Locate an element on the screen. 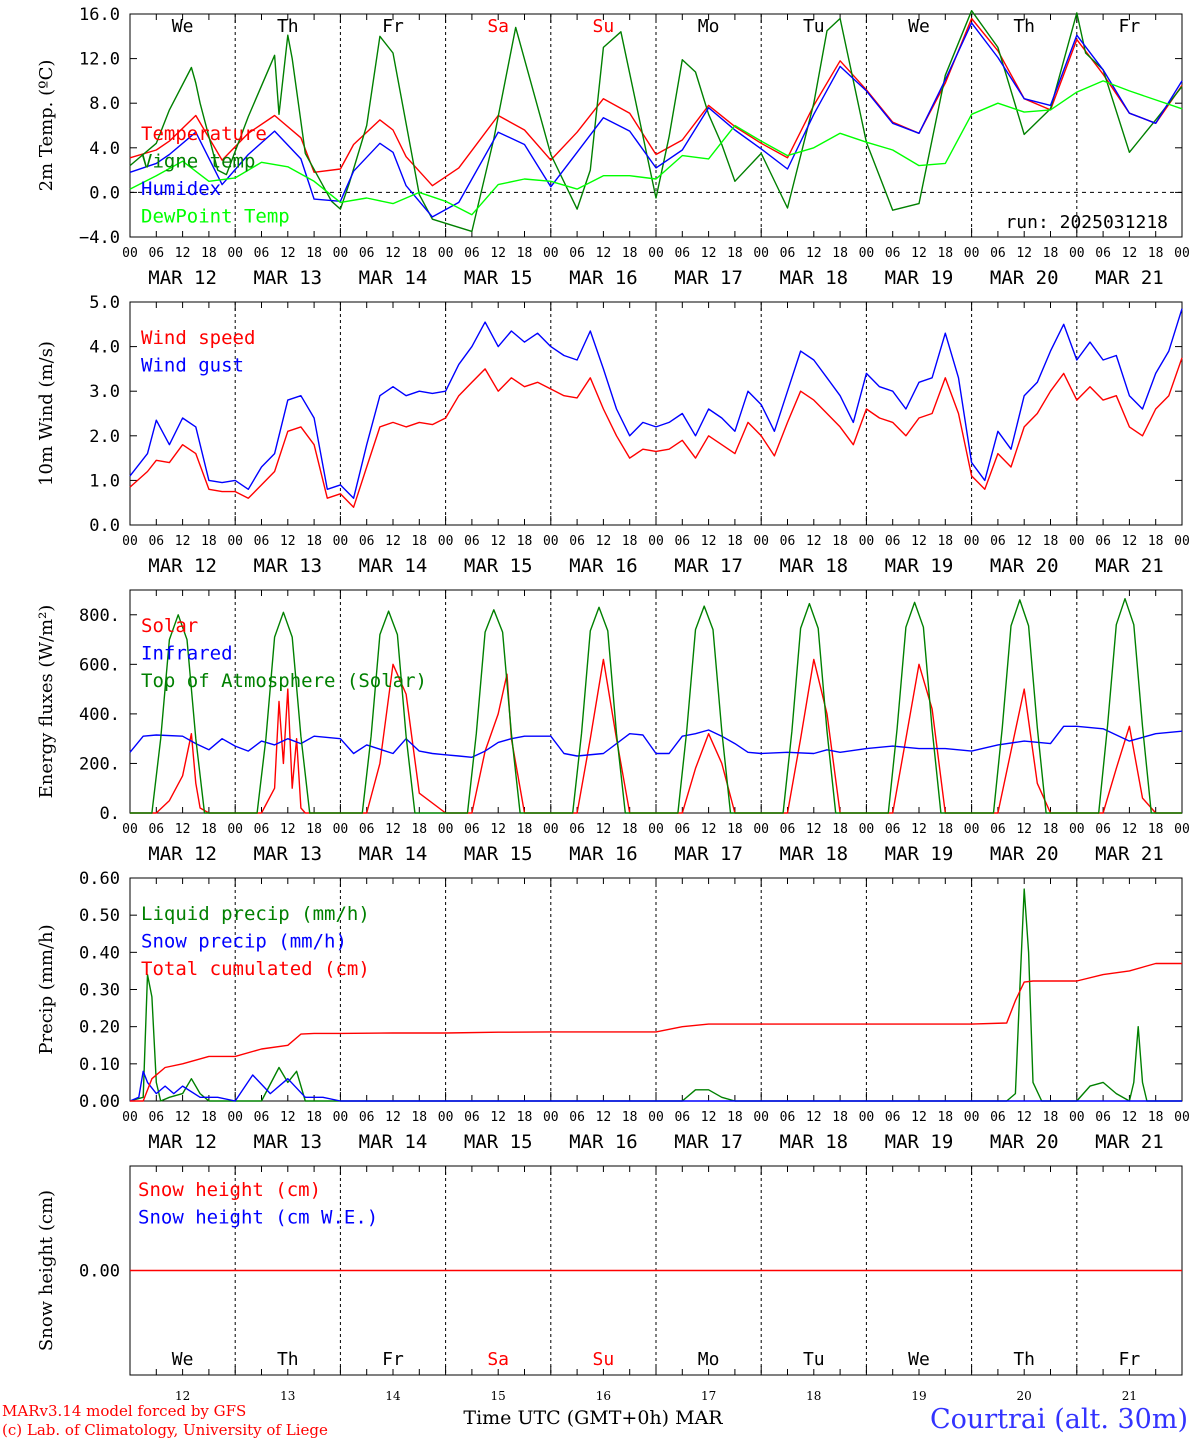 This screenshot has height=1440, width=1194. y-tick-label: 600. is located at coordinates (99, 665).